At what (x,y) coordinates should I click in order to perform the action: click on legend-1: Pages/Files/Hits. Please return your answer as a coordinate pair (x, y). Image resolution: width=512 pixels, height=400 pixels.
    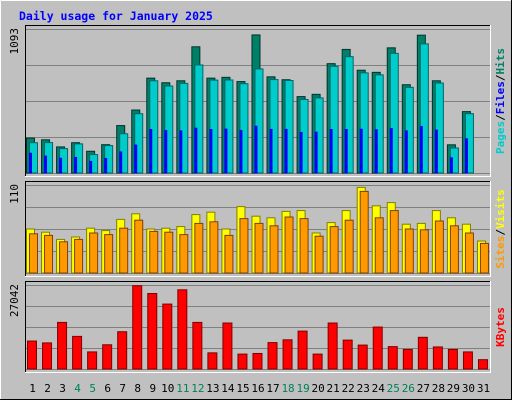
    Looking at the image, I should click on (500, 101).